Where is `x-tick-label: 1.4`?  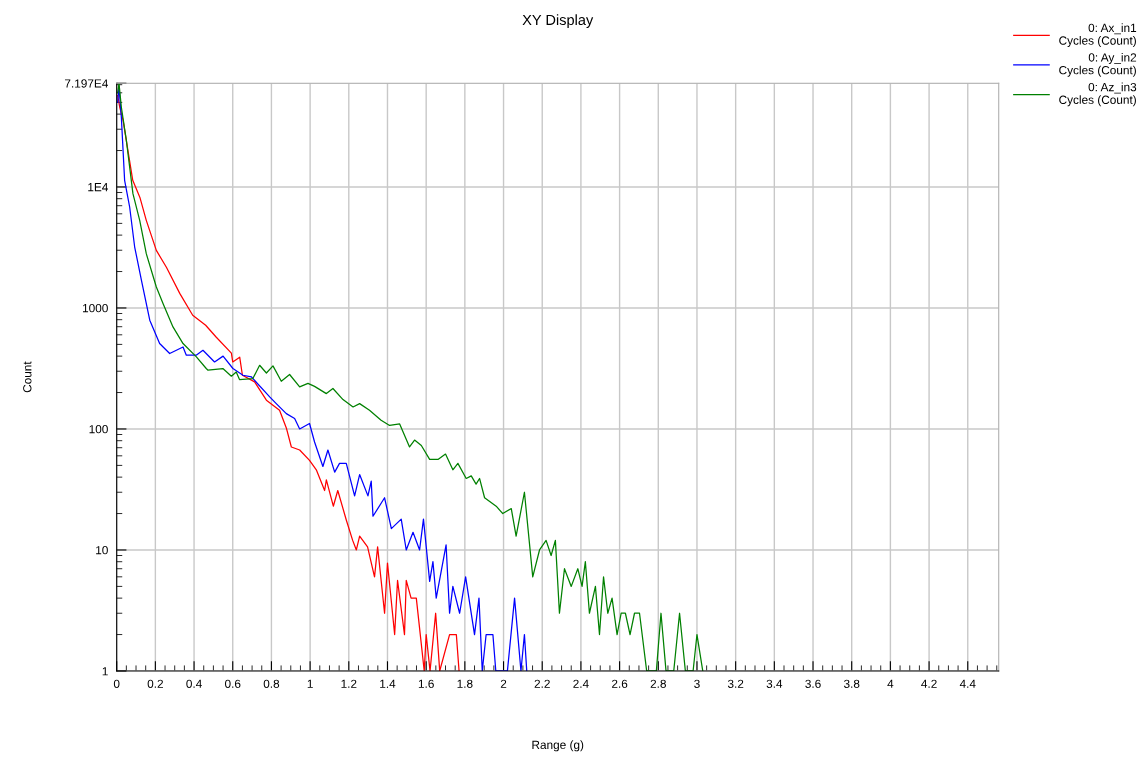 x-tick-label: 1.4 is located at coordinates (388, 683).